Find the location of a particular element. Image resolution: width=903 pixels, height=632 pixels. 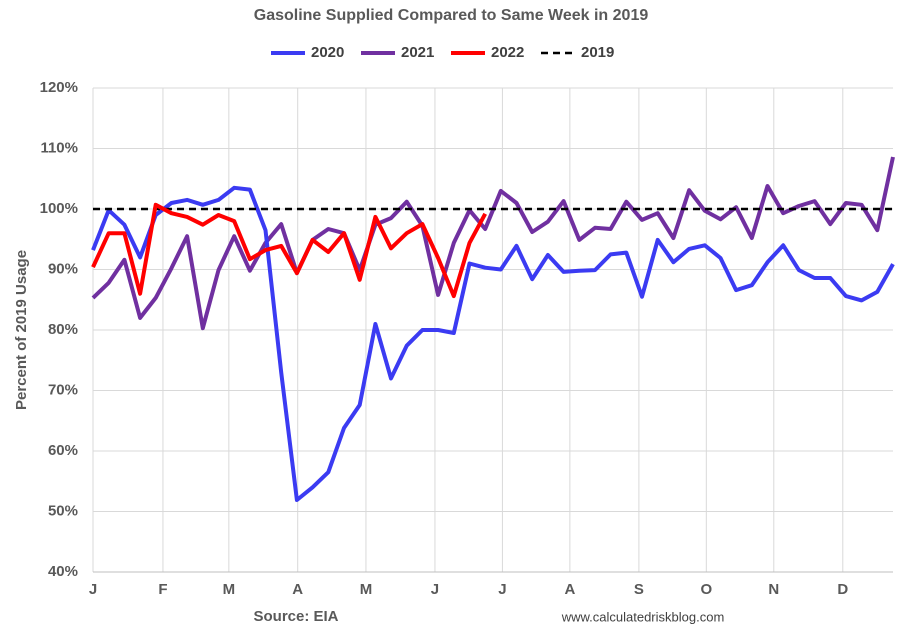

legend-label: 2022 is located at coordinates (507, 52).